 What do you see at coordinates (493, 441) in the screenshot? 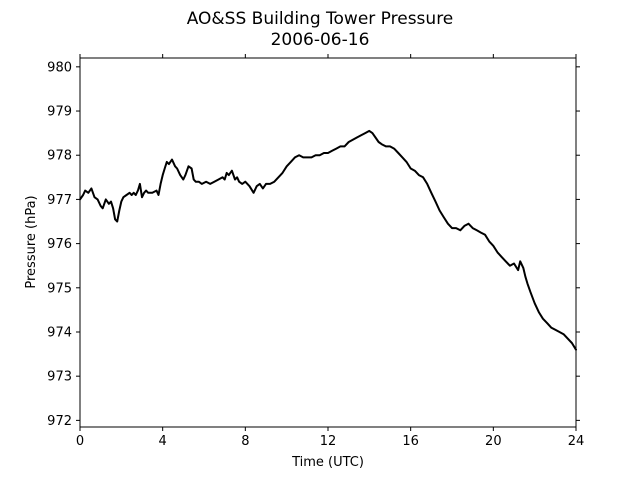
I see `x-tick-label: 20` at bounding box center [493, 441].